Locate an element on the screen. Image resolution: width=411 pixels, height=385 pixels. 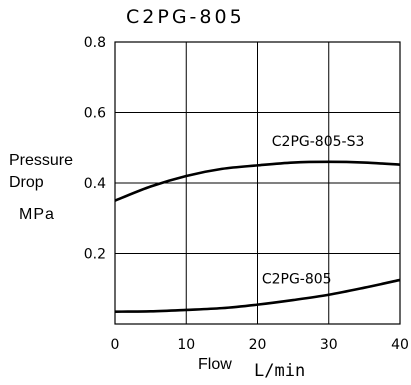
y-tick-label: 0.6 is located at coordinates (95, 114).